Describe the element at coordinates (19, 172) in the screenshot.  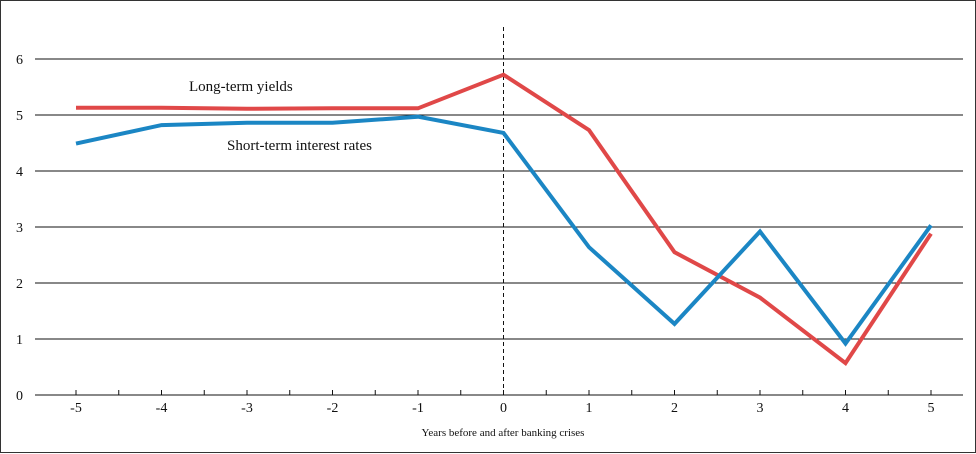
I see `y-tick-label: 4` at that location.